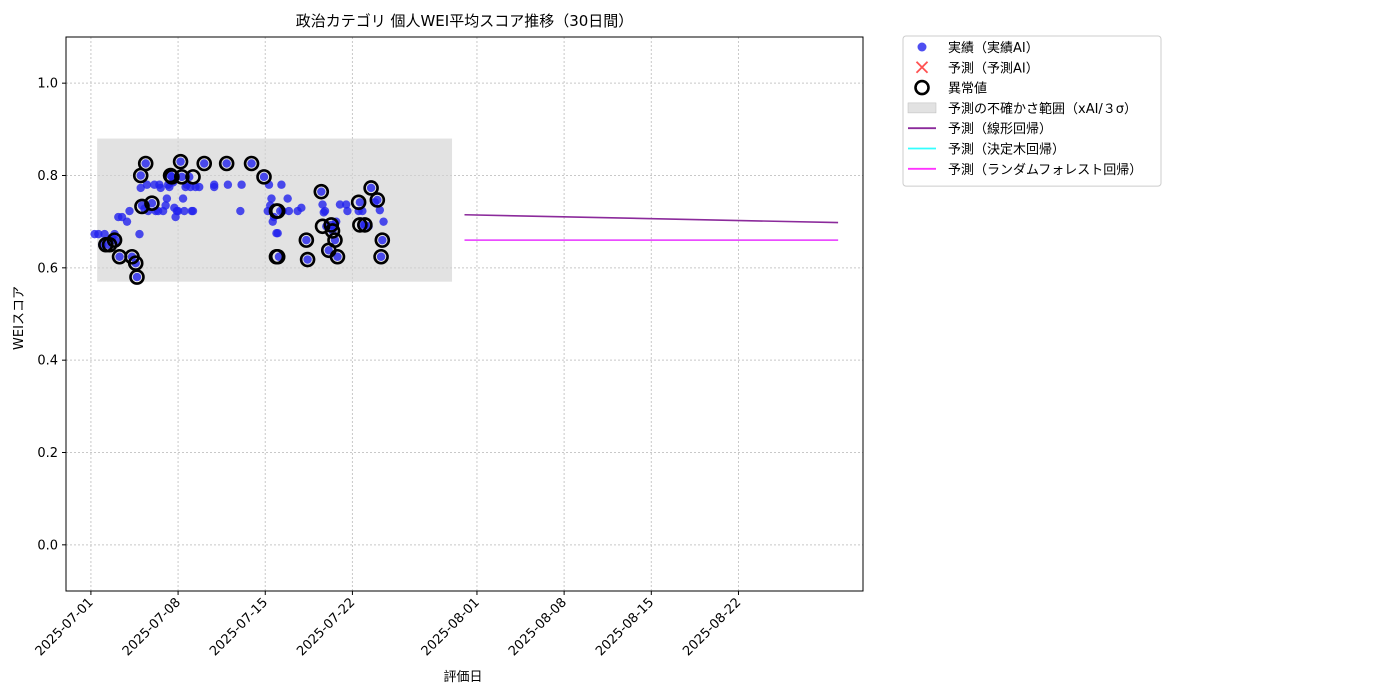 This screenshot has height=700, width=1400. What do you see at coordinates (922, 87) in the screenshot?
I see `legend-marker-ring` at bounding box center [922, 87].